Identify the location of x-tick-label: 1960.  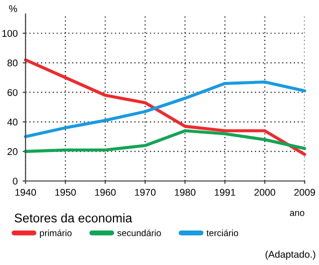
(105, 192).